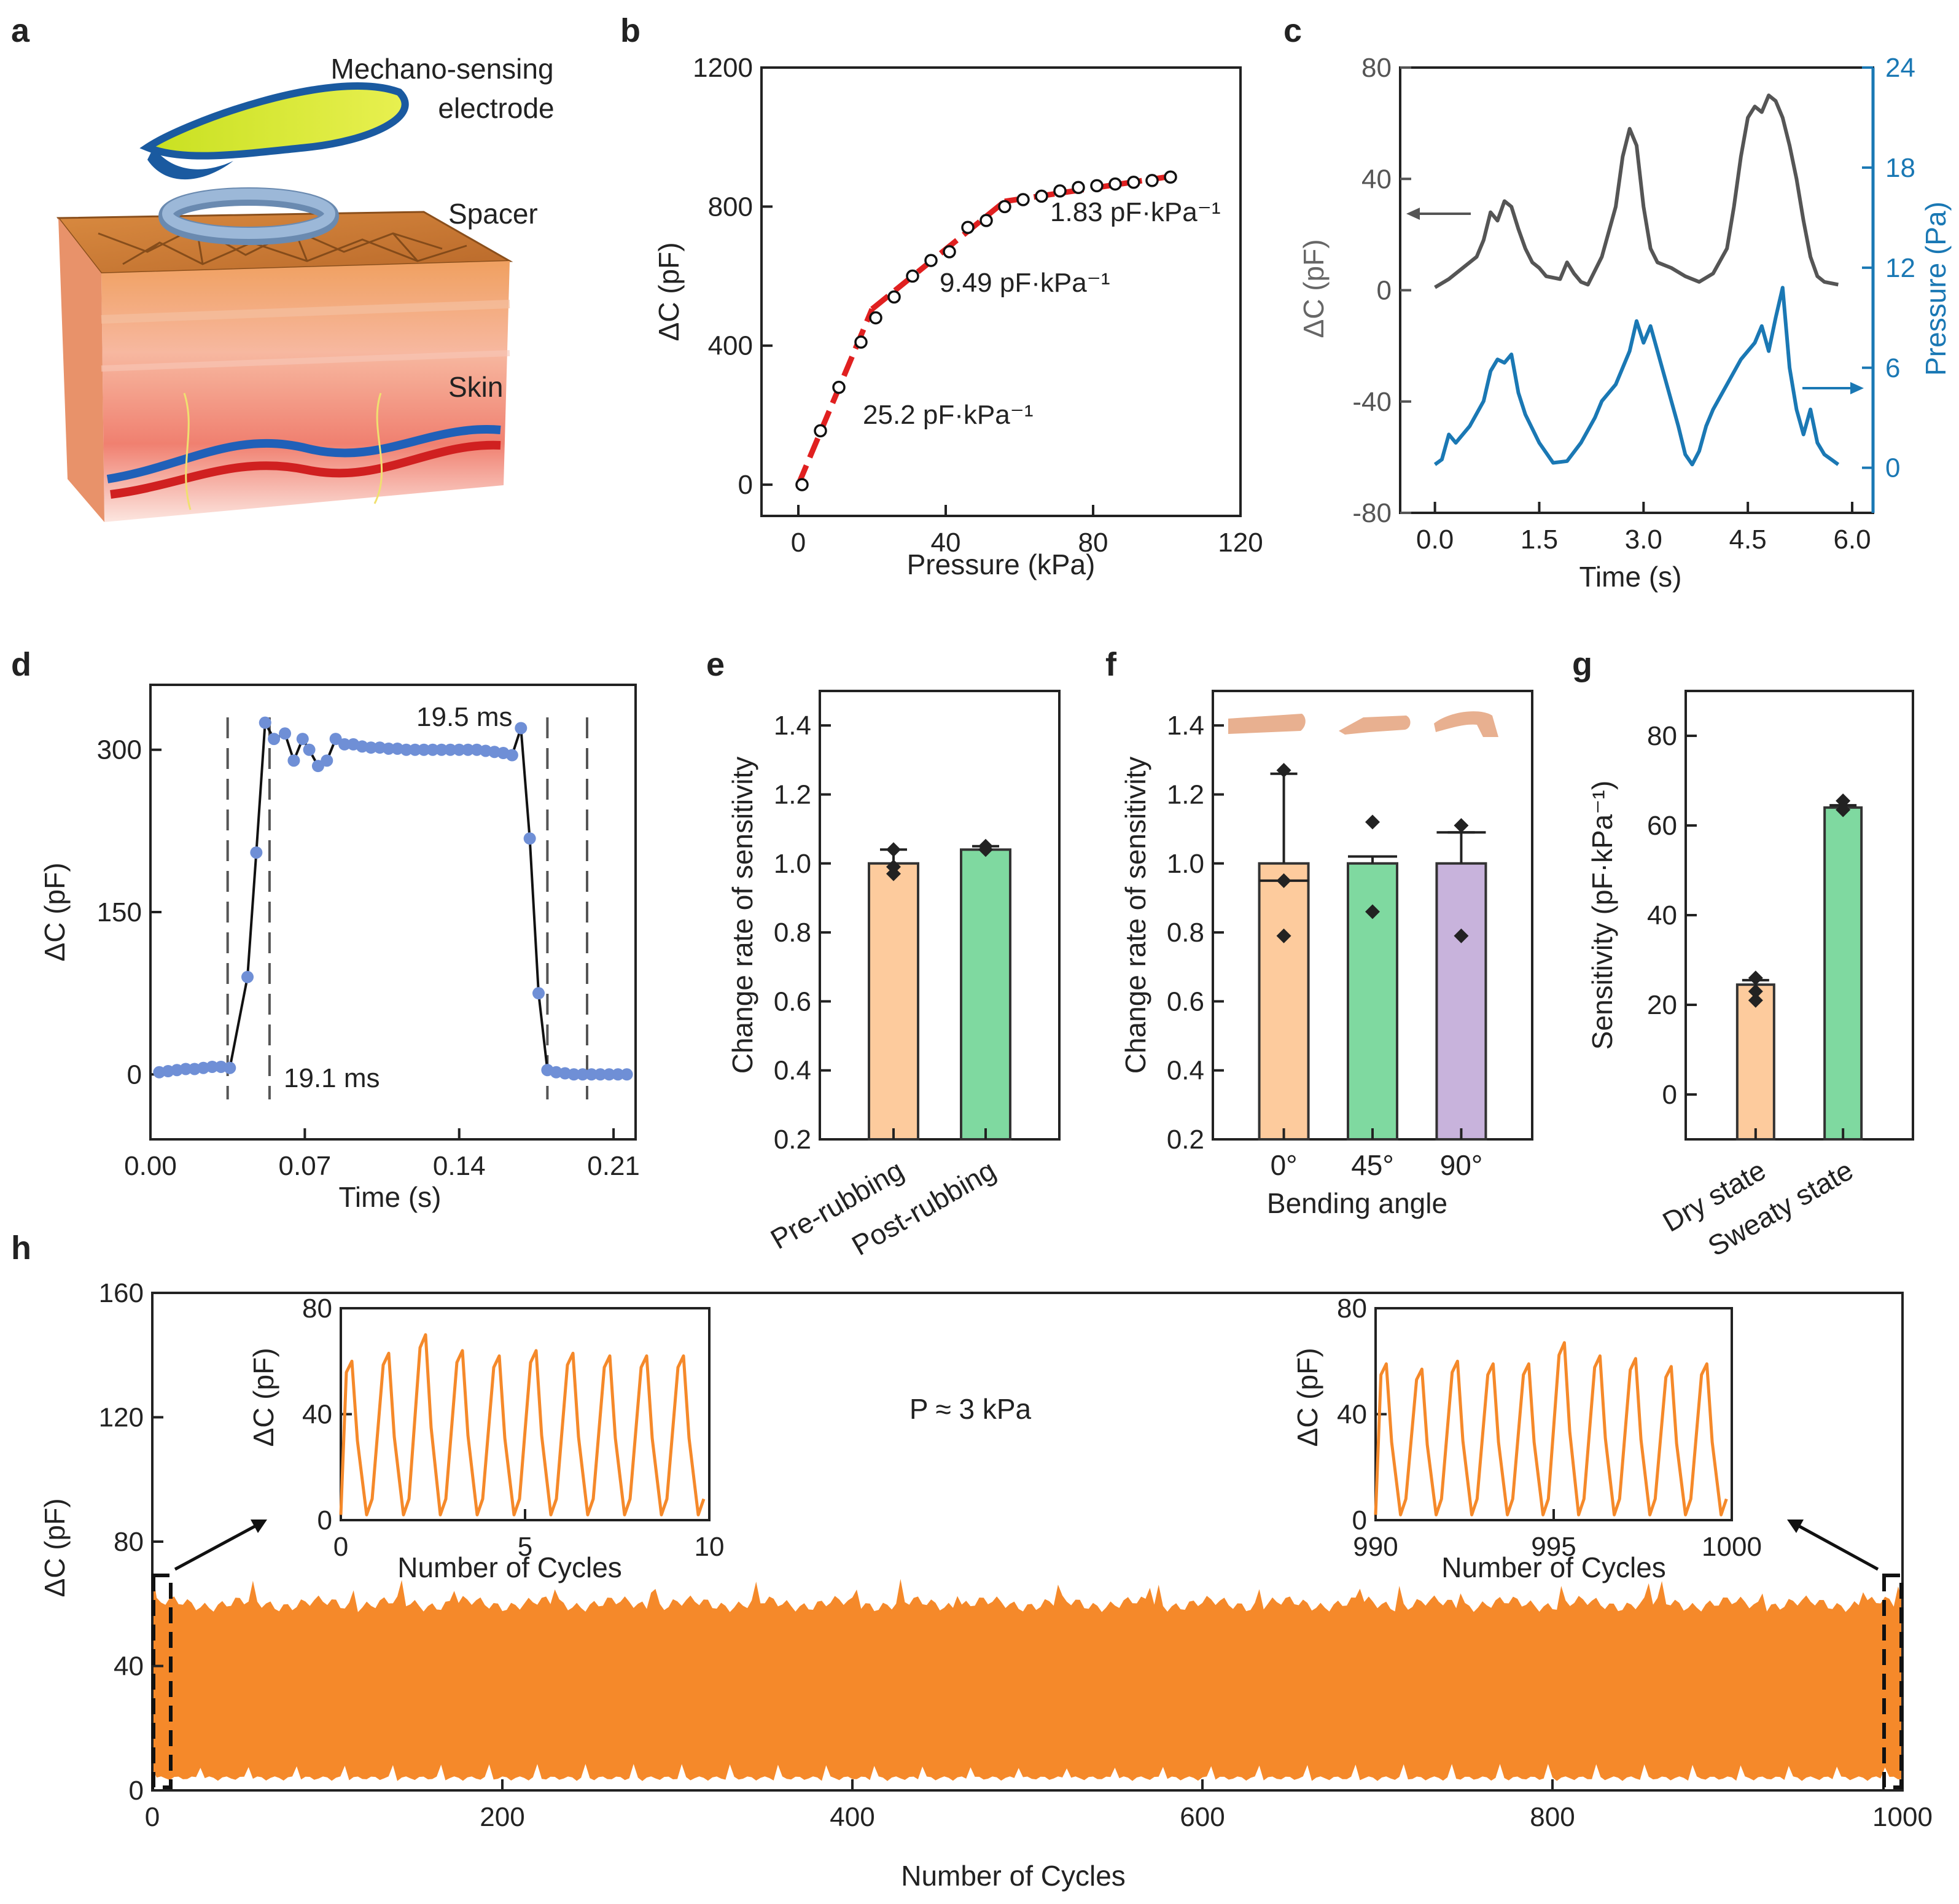  What do you see at coordinates (1662, 826) in the screenshot?
I see `chart-g-ytick-label: 60` at bounding box center [1662, 826].